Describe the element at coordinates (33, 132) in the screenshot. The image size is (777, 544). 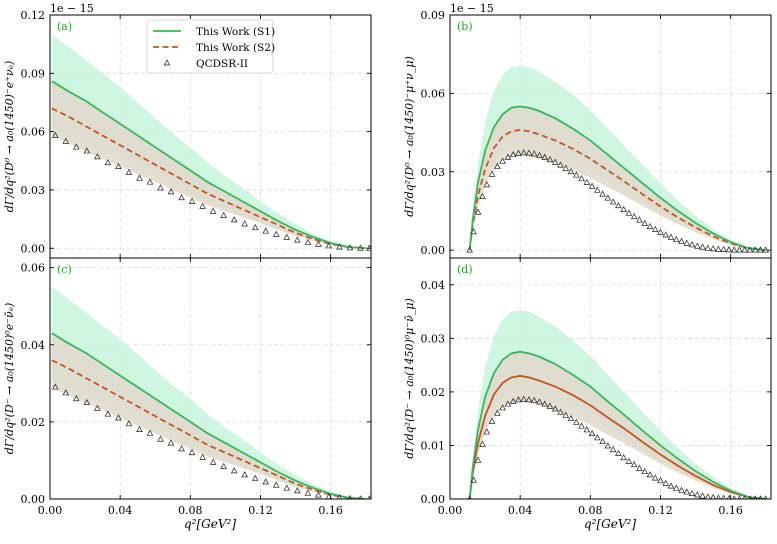
I see `y-tick-label: 0.06` at that location.